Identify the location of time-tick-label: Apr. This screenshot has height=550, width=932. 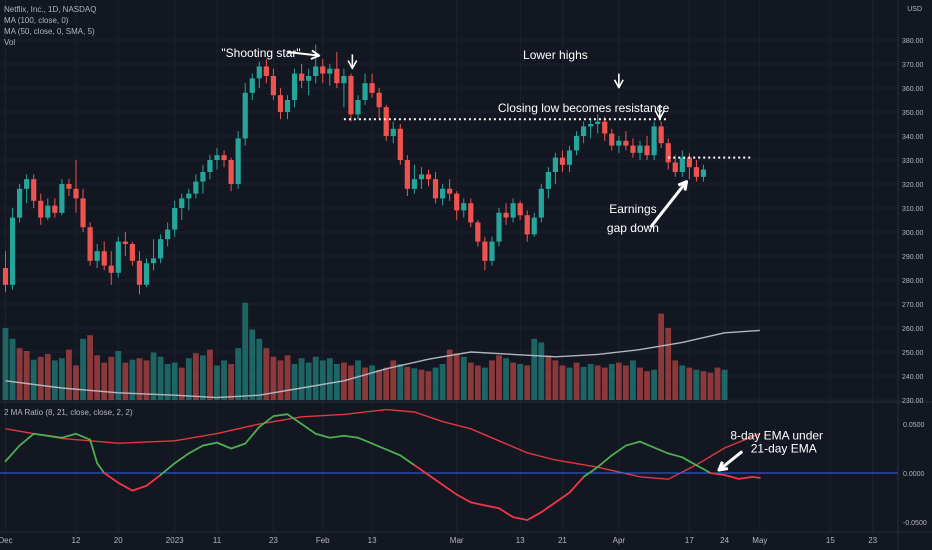
(619, 540).